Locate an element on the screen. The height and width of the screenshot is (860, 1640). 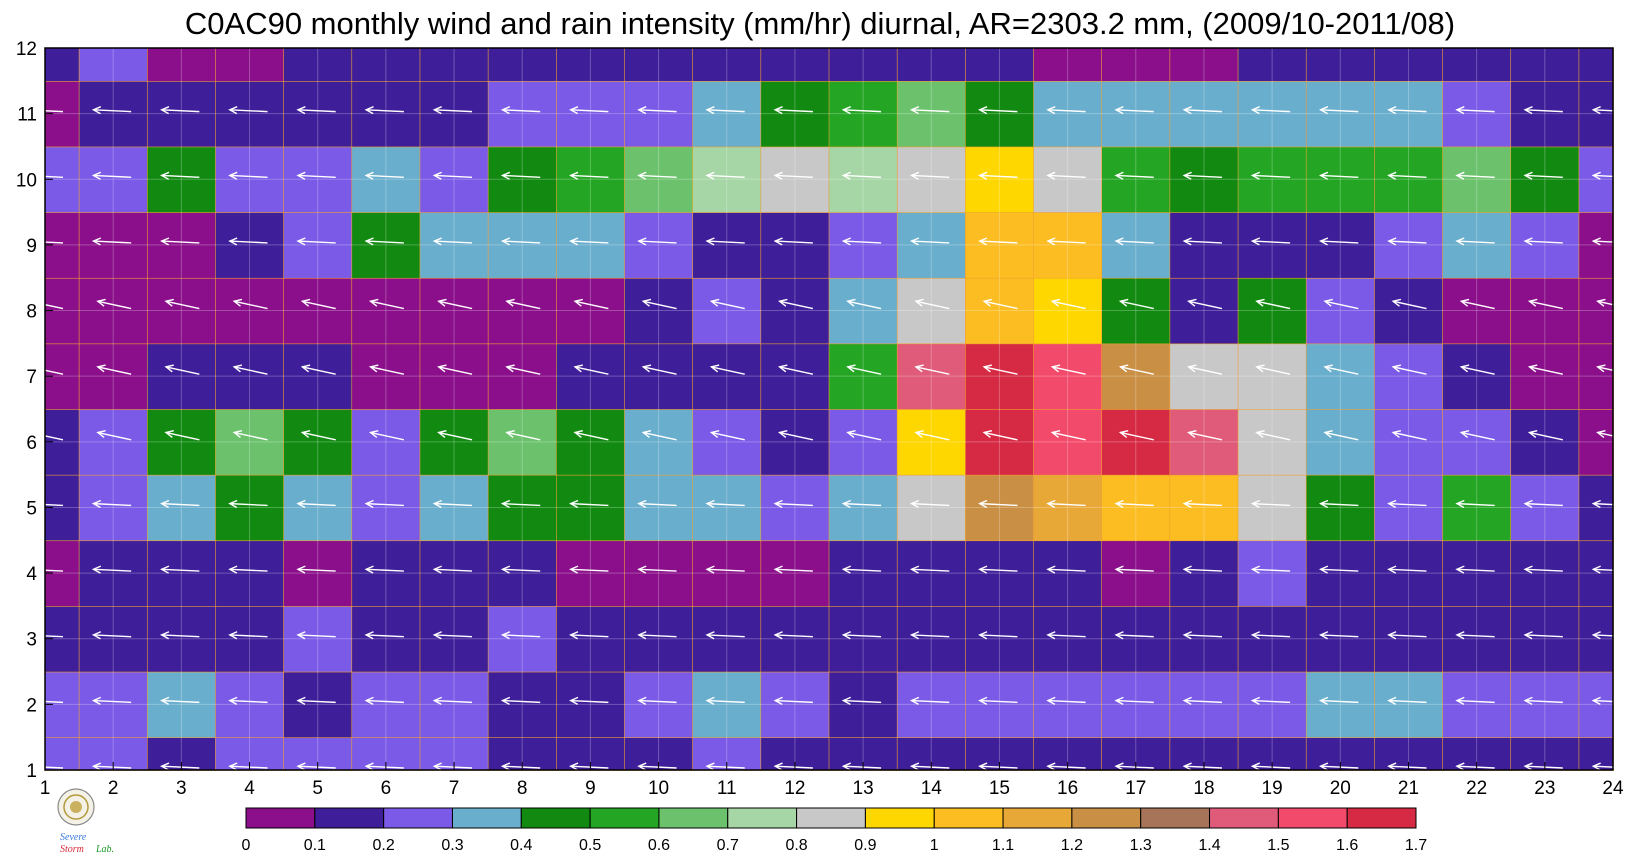
x-tick-label: 13 is located at coordinates (863, 788).